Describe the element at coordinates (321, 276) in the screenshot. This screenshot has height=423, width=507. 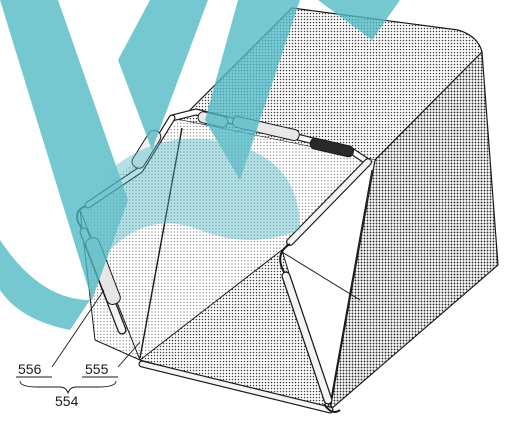
I see `diagonal-stay-mid` at that location.